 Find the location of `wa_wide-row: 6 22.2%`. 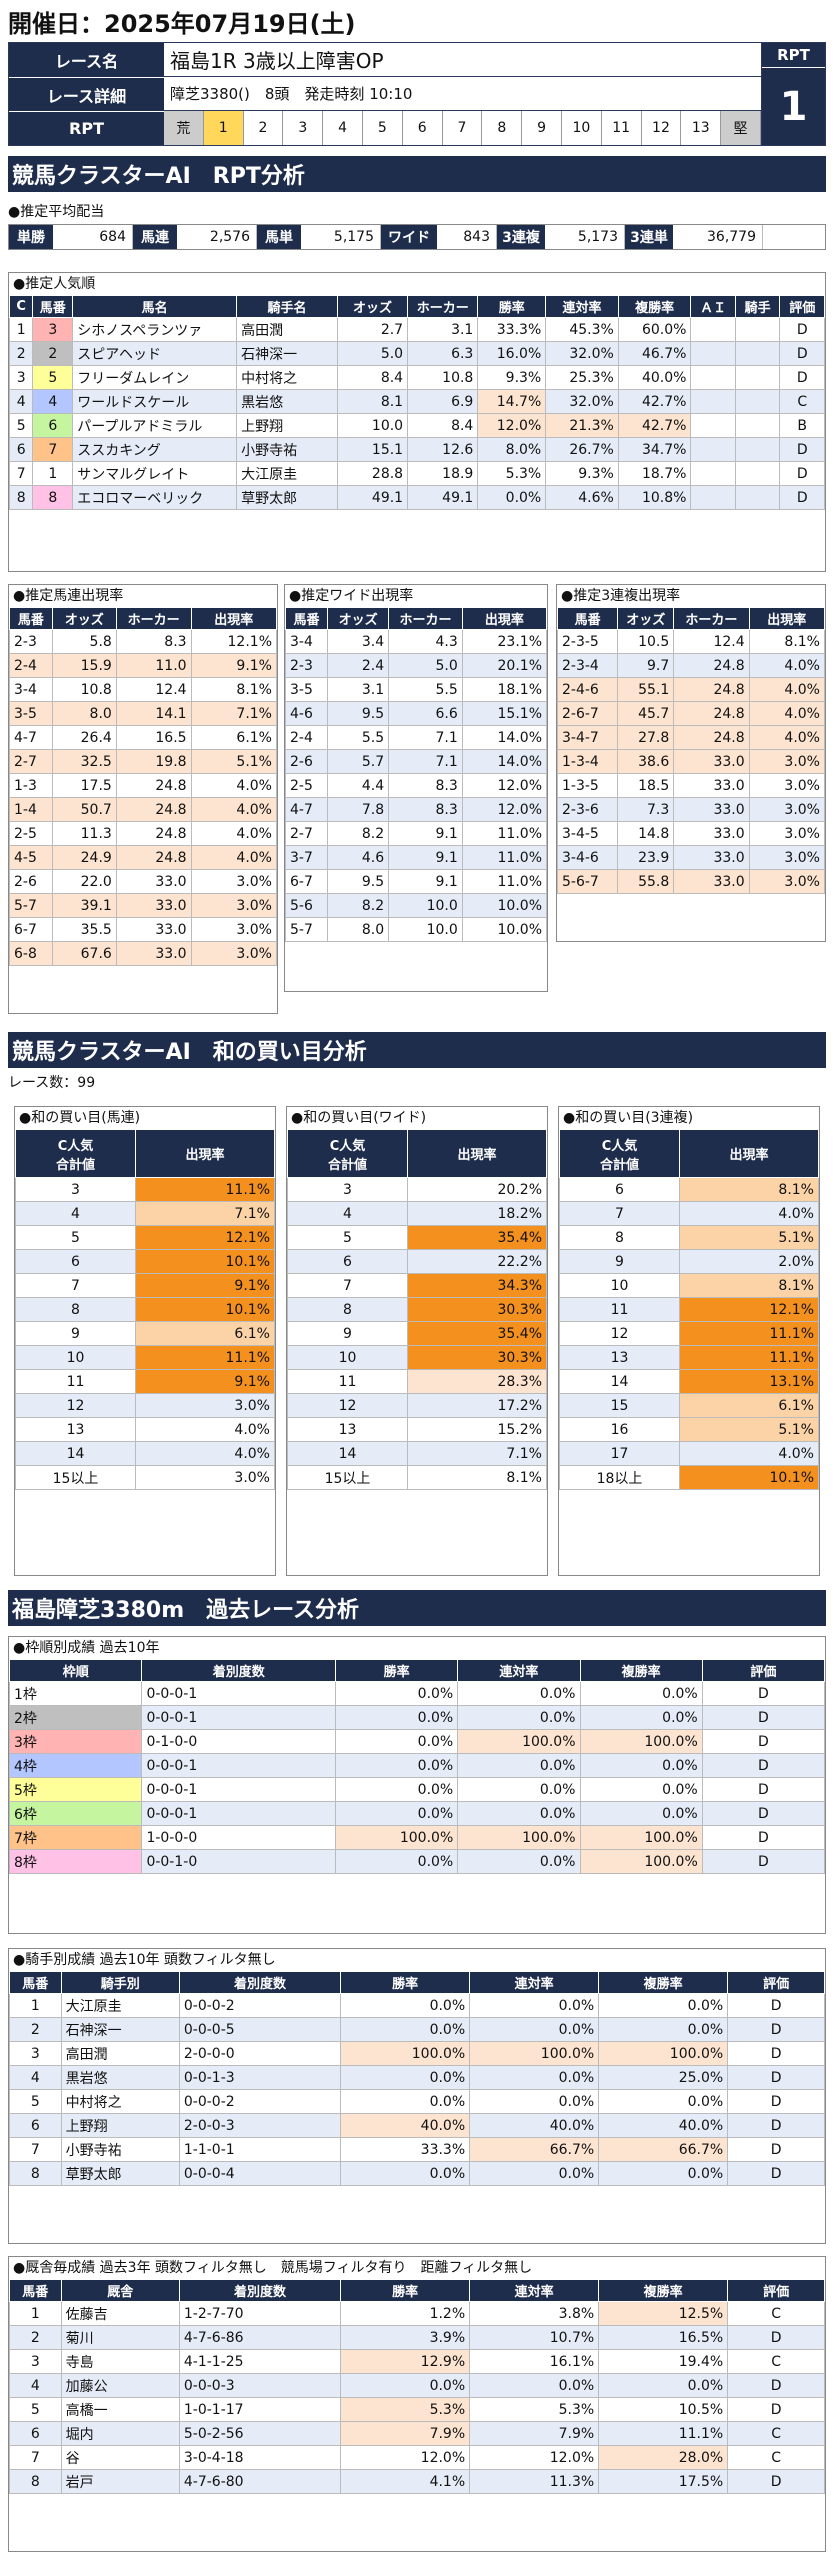

wa_wide-row: 6 22.2% is located at coordinates (417, 1261).